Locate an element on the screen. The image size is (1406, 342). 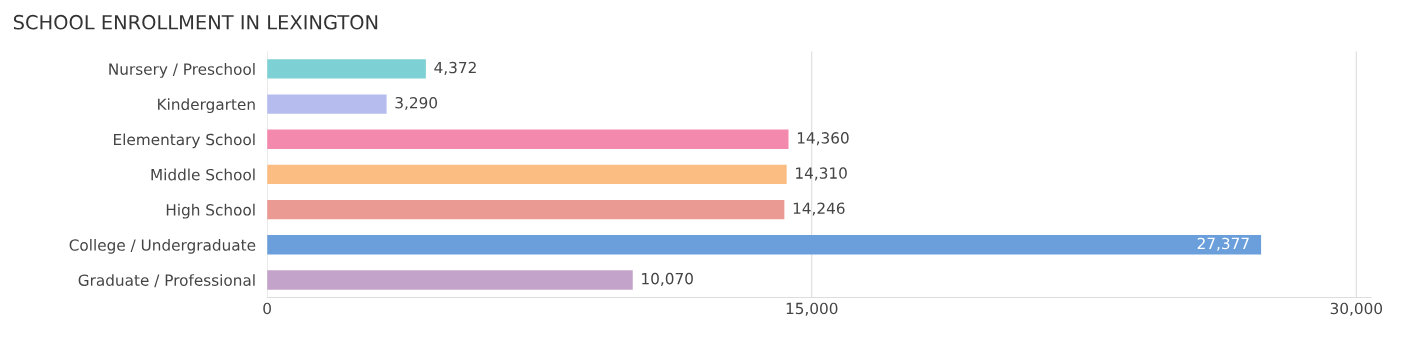
x-tick-label: 30,000 is located at coordinates (1356, 309).